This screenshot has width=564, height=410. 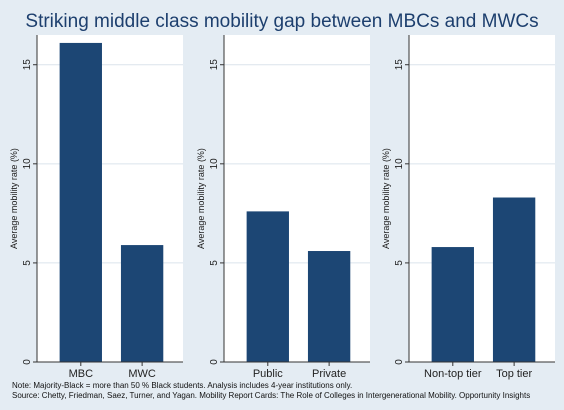 I want to click on x-tick-label: Public, so click(x=268, y=374).